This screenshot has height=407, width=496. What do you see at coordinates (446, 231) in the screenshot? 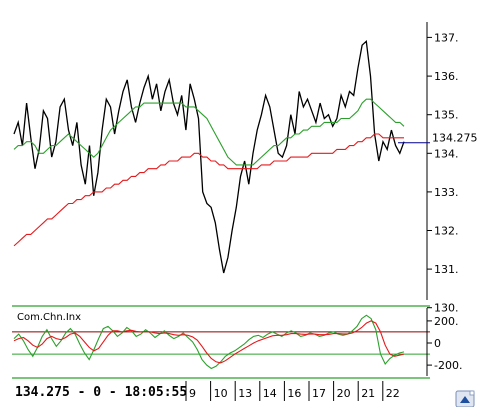
I see `y-tick-label: 132.` at bounding box center [446, 231].